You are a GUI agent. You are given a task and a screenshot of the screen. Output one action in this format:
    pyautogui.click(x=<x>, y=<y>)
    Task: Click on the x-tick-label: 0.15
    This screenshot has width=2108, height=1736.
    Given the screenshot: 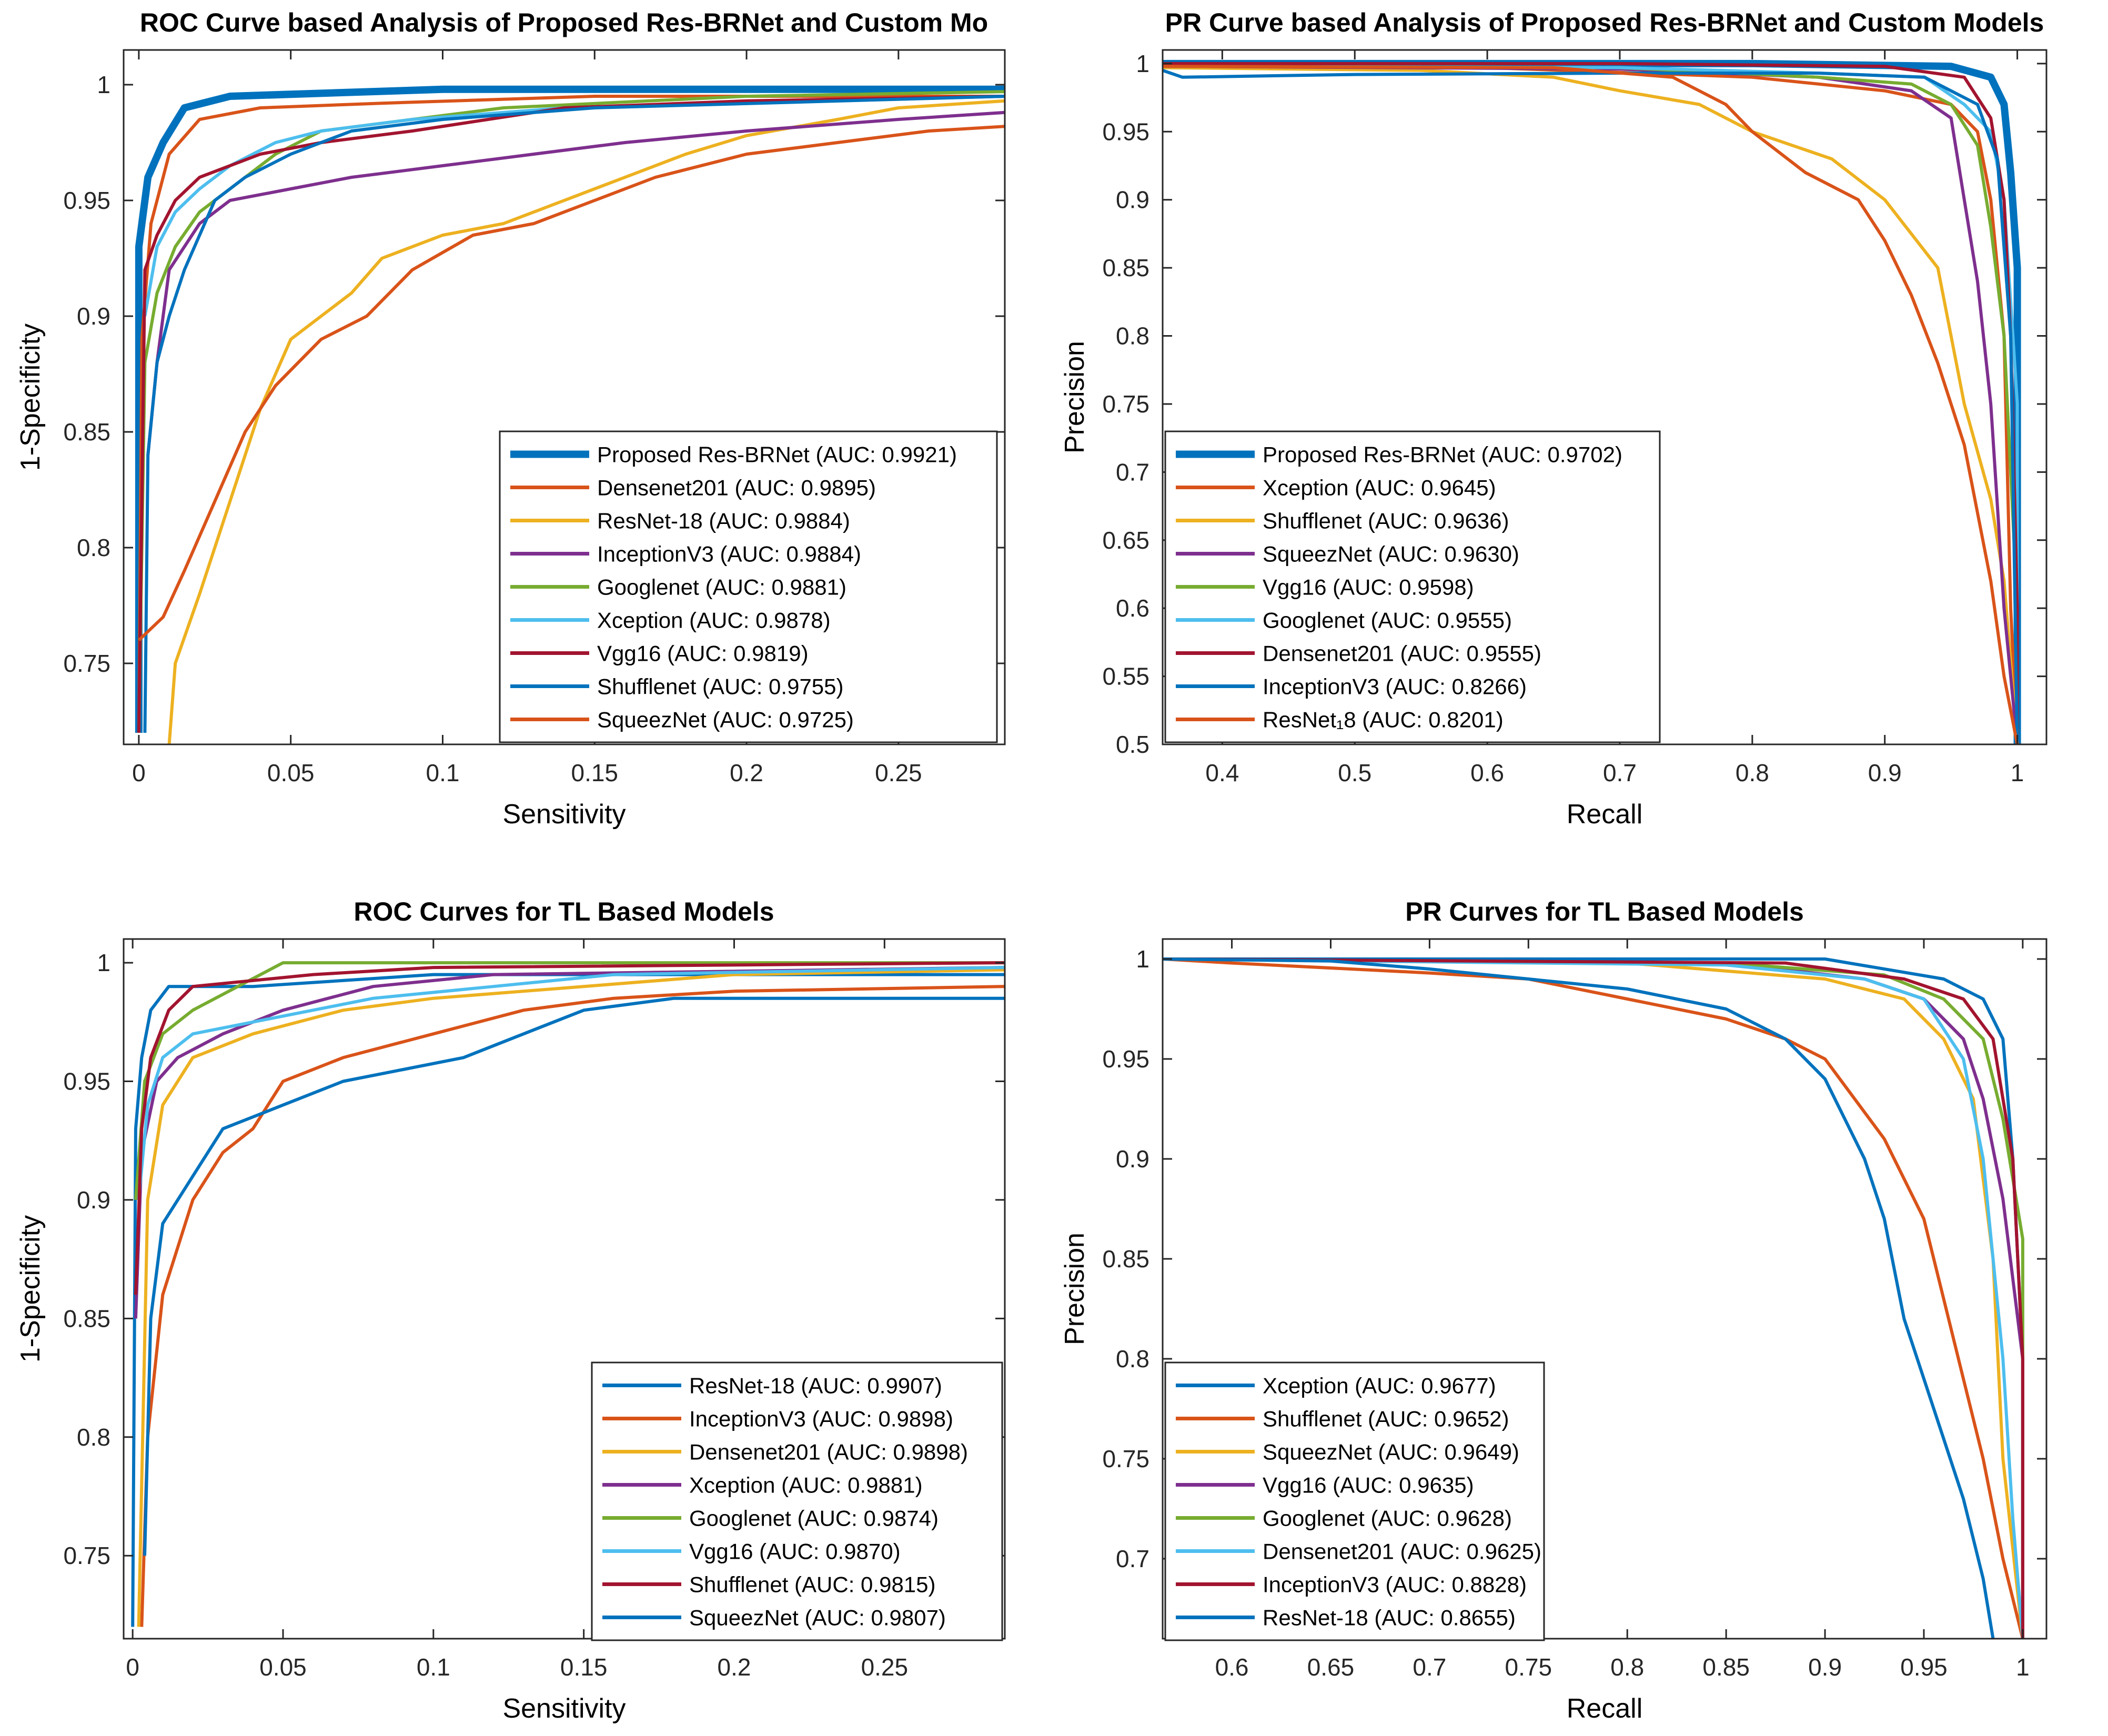 What is the action you would take?
    pyautogui.click(x=594, y=772)
    